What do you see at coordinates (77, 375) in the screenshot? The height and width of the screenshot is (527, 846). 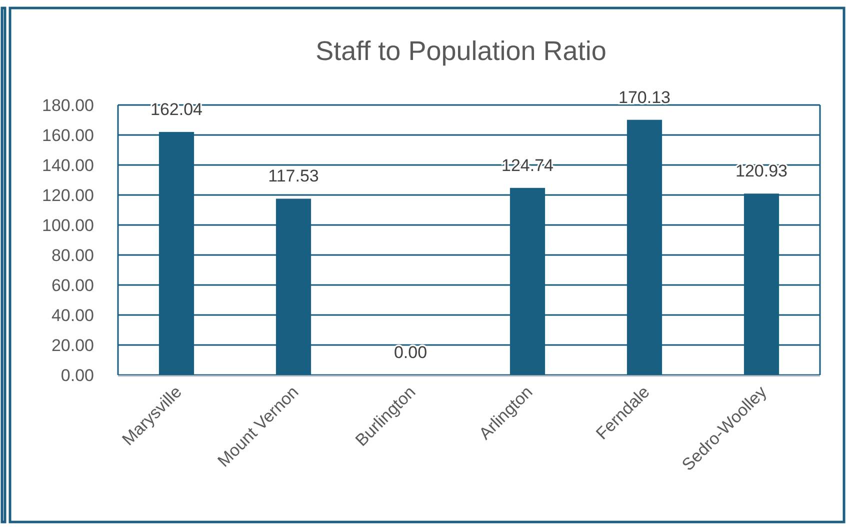 I see `y-tick-label: 0.00` at bounding box center [77, 375].